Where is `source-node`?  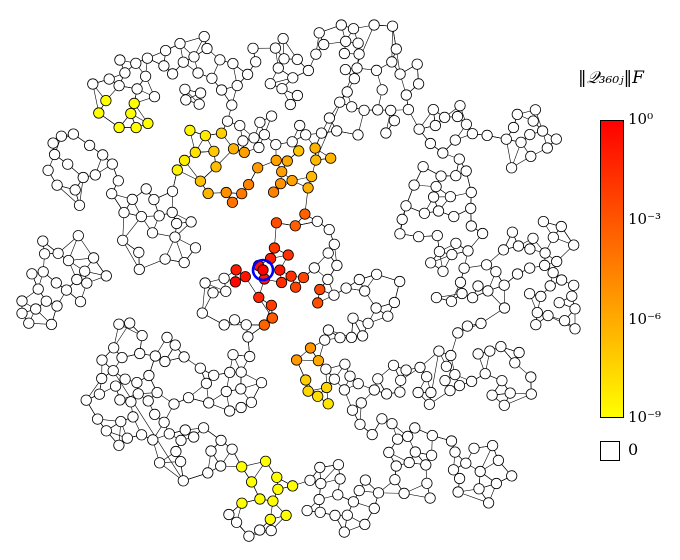 source-node is located at coordinates (263, 270).